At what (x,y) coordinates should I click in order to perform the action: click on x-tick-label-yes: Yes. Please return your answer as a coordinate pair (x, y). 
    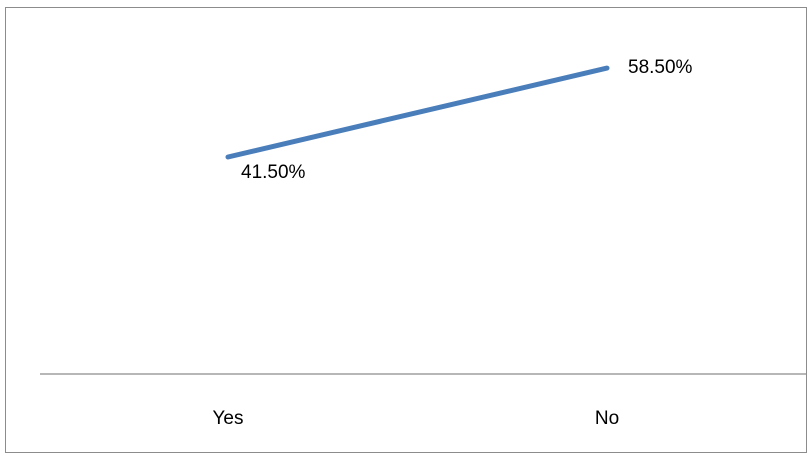
    Looking at the image, I should click on (228, 418).